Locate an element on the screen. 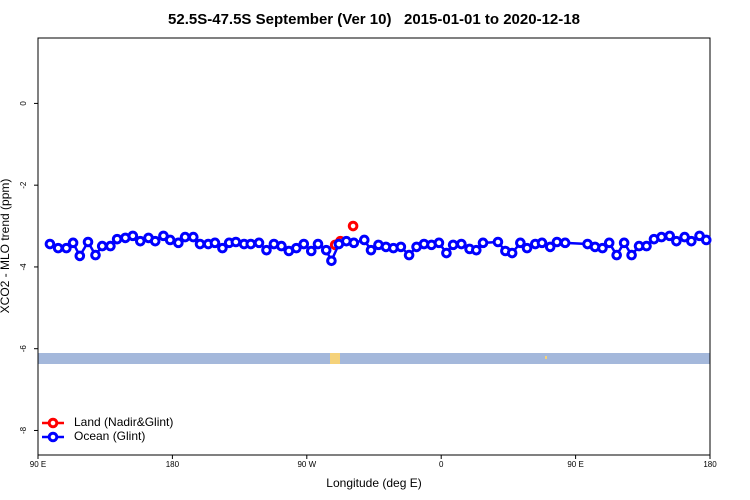 This screenshot has width=750, height=500. y-tick-label: -8 is located at coordinates (23, 430).